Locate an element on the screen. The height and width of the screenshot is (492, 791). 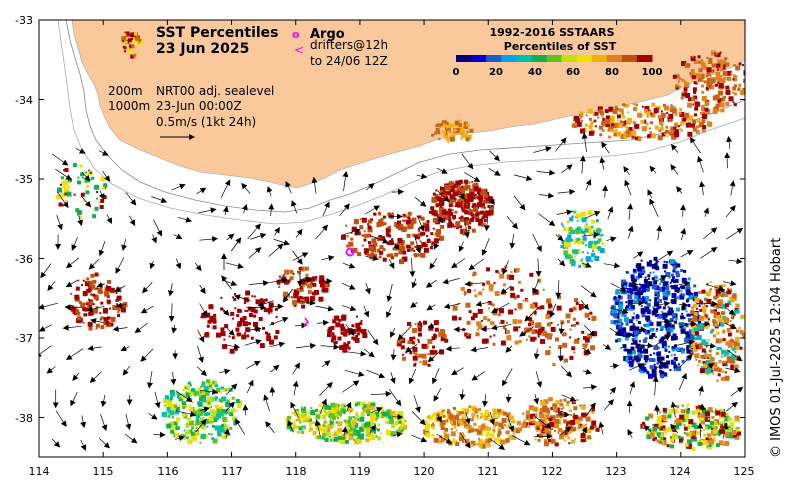
contour-200m-label: 200m is located at coordinates (125, 91).